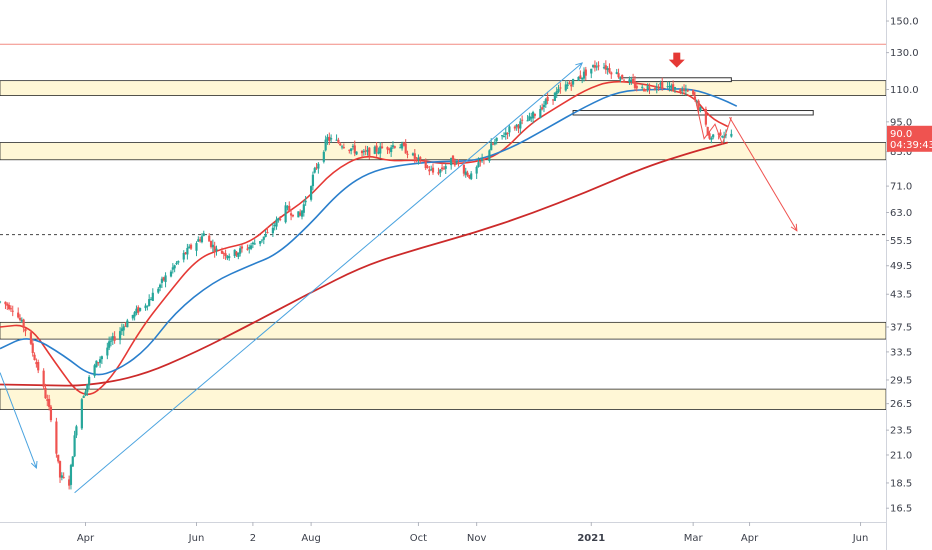 The height and width of the screenshot is (550, 932). Describe the element at coordinates (901, 380) in the screenshot. I see `price-tick-label-12: 29.5` at that location.